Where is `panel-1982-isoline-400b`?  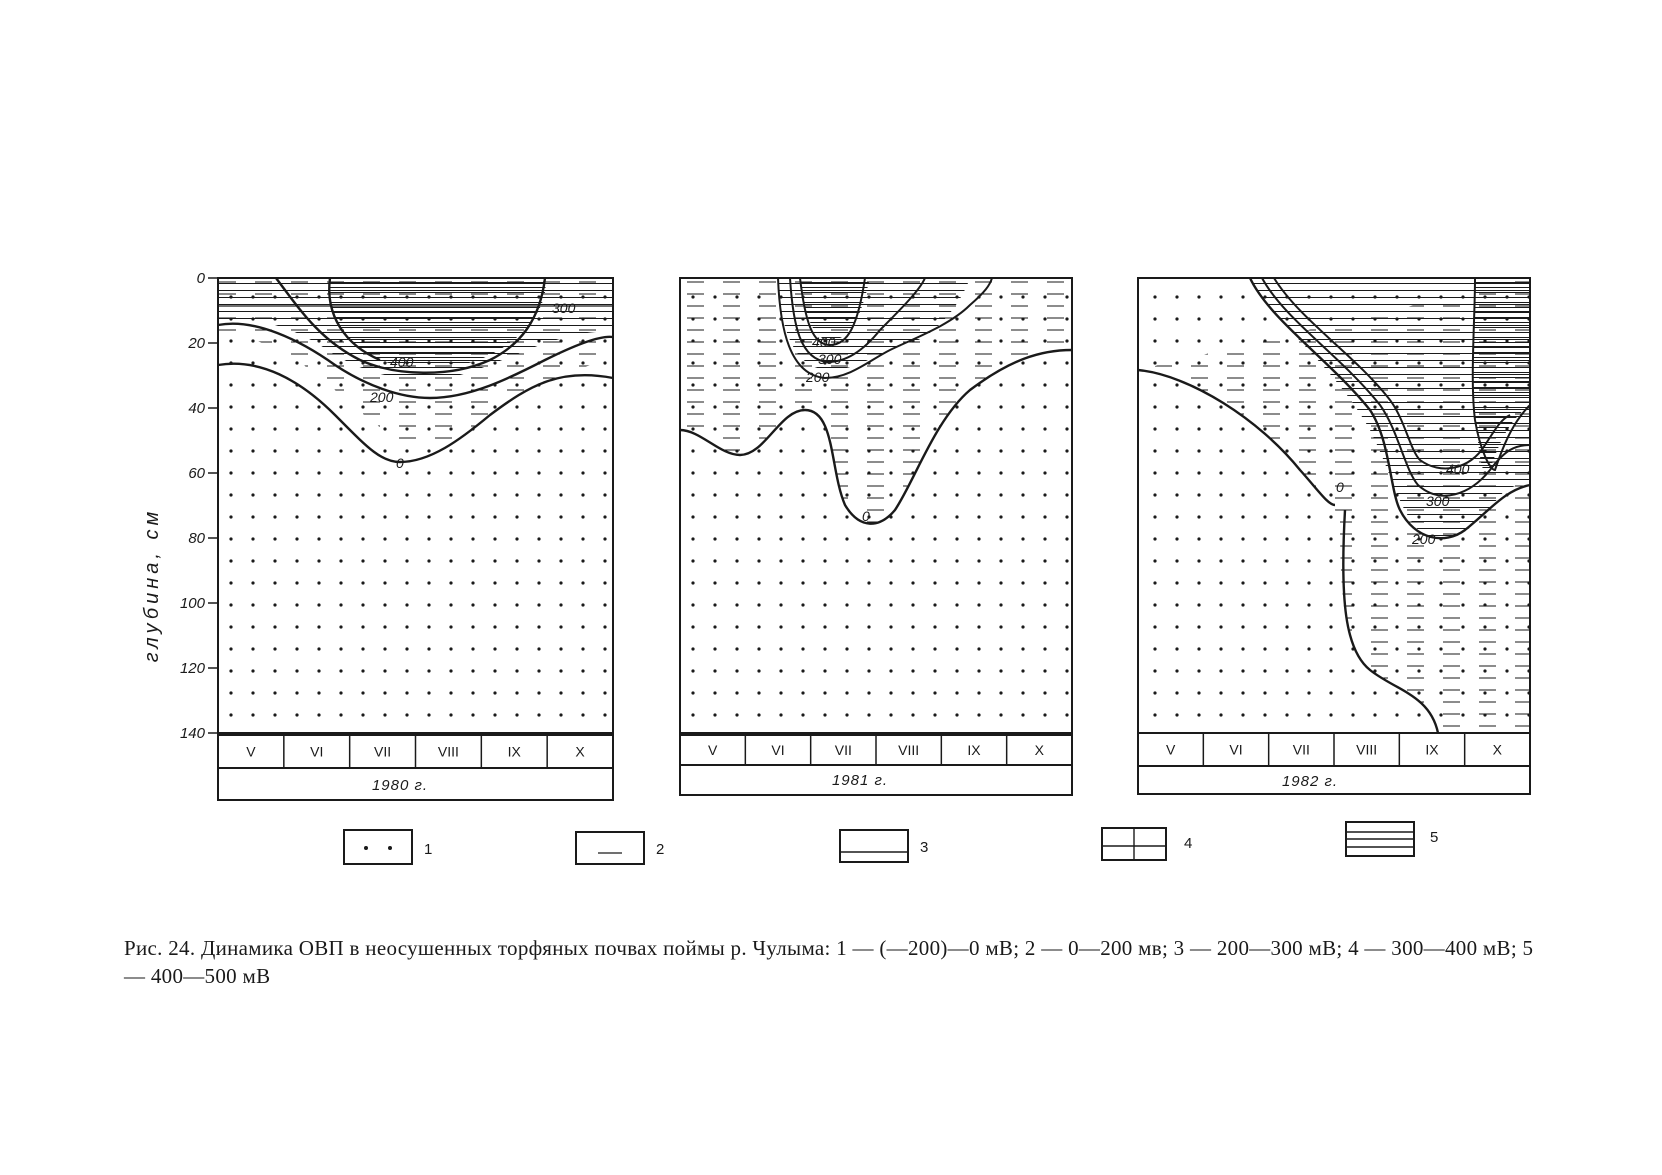
panel-1982-isoline-400b is located at coordinates (1501, 374).